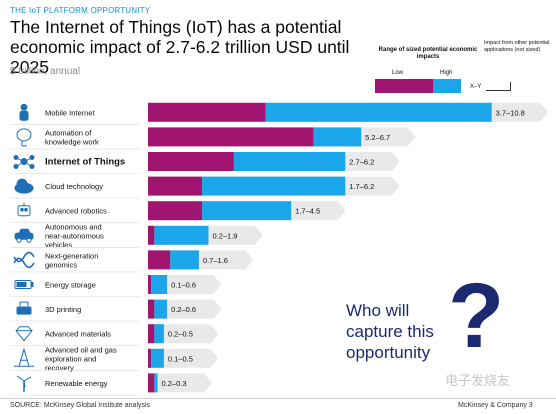 This screenshot has height=414, width=556. I want to click on bar-value-label: 1.7–4.5, so click(307, 211).